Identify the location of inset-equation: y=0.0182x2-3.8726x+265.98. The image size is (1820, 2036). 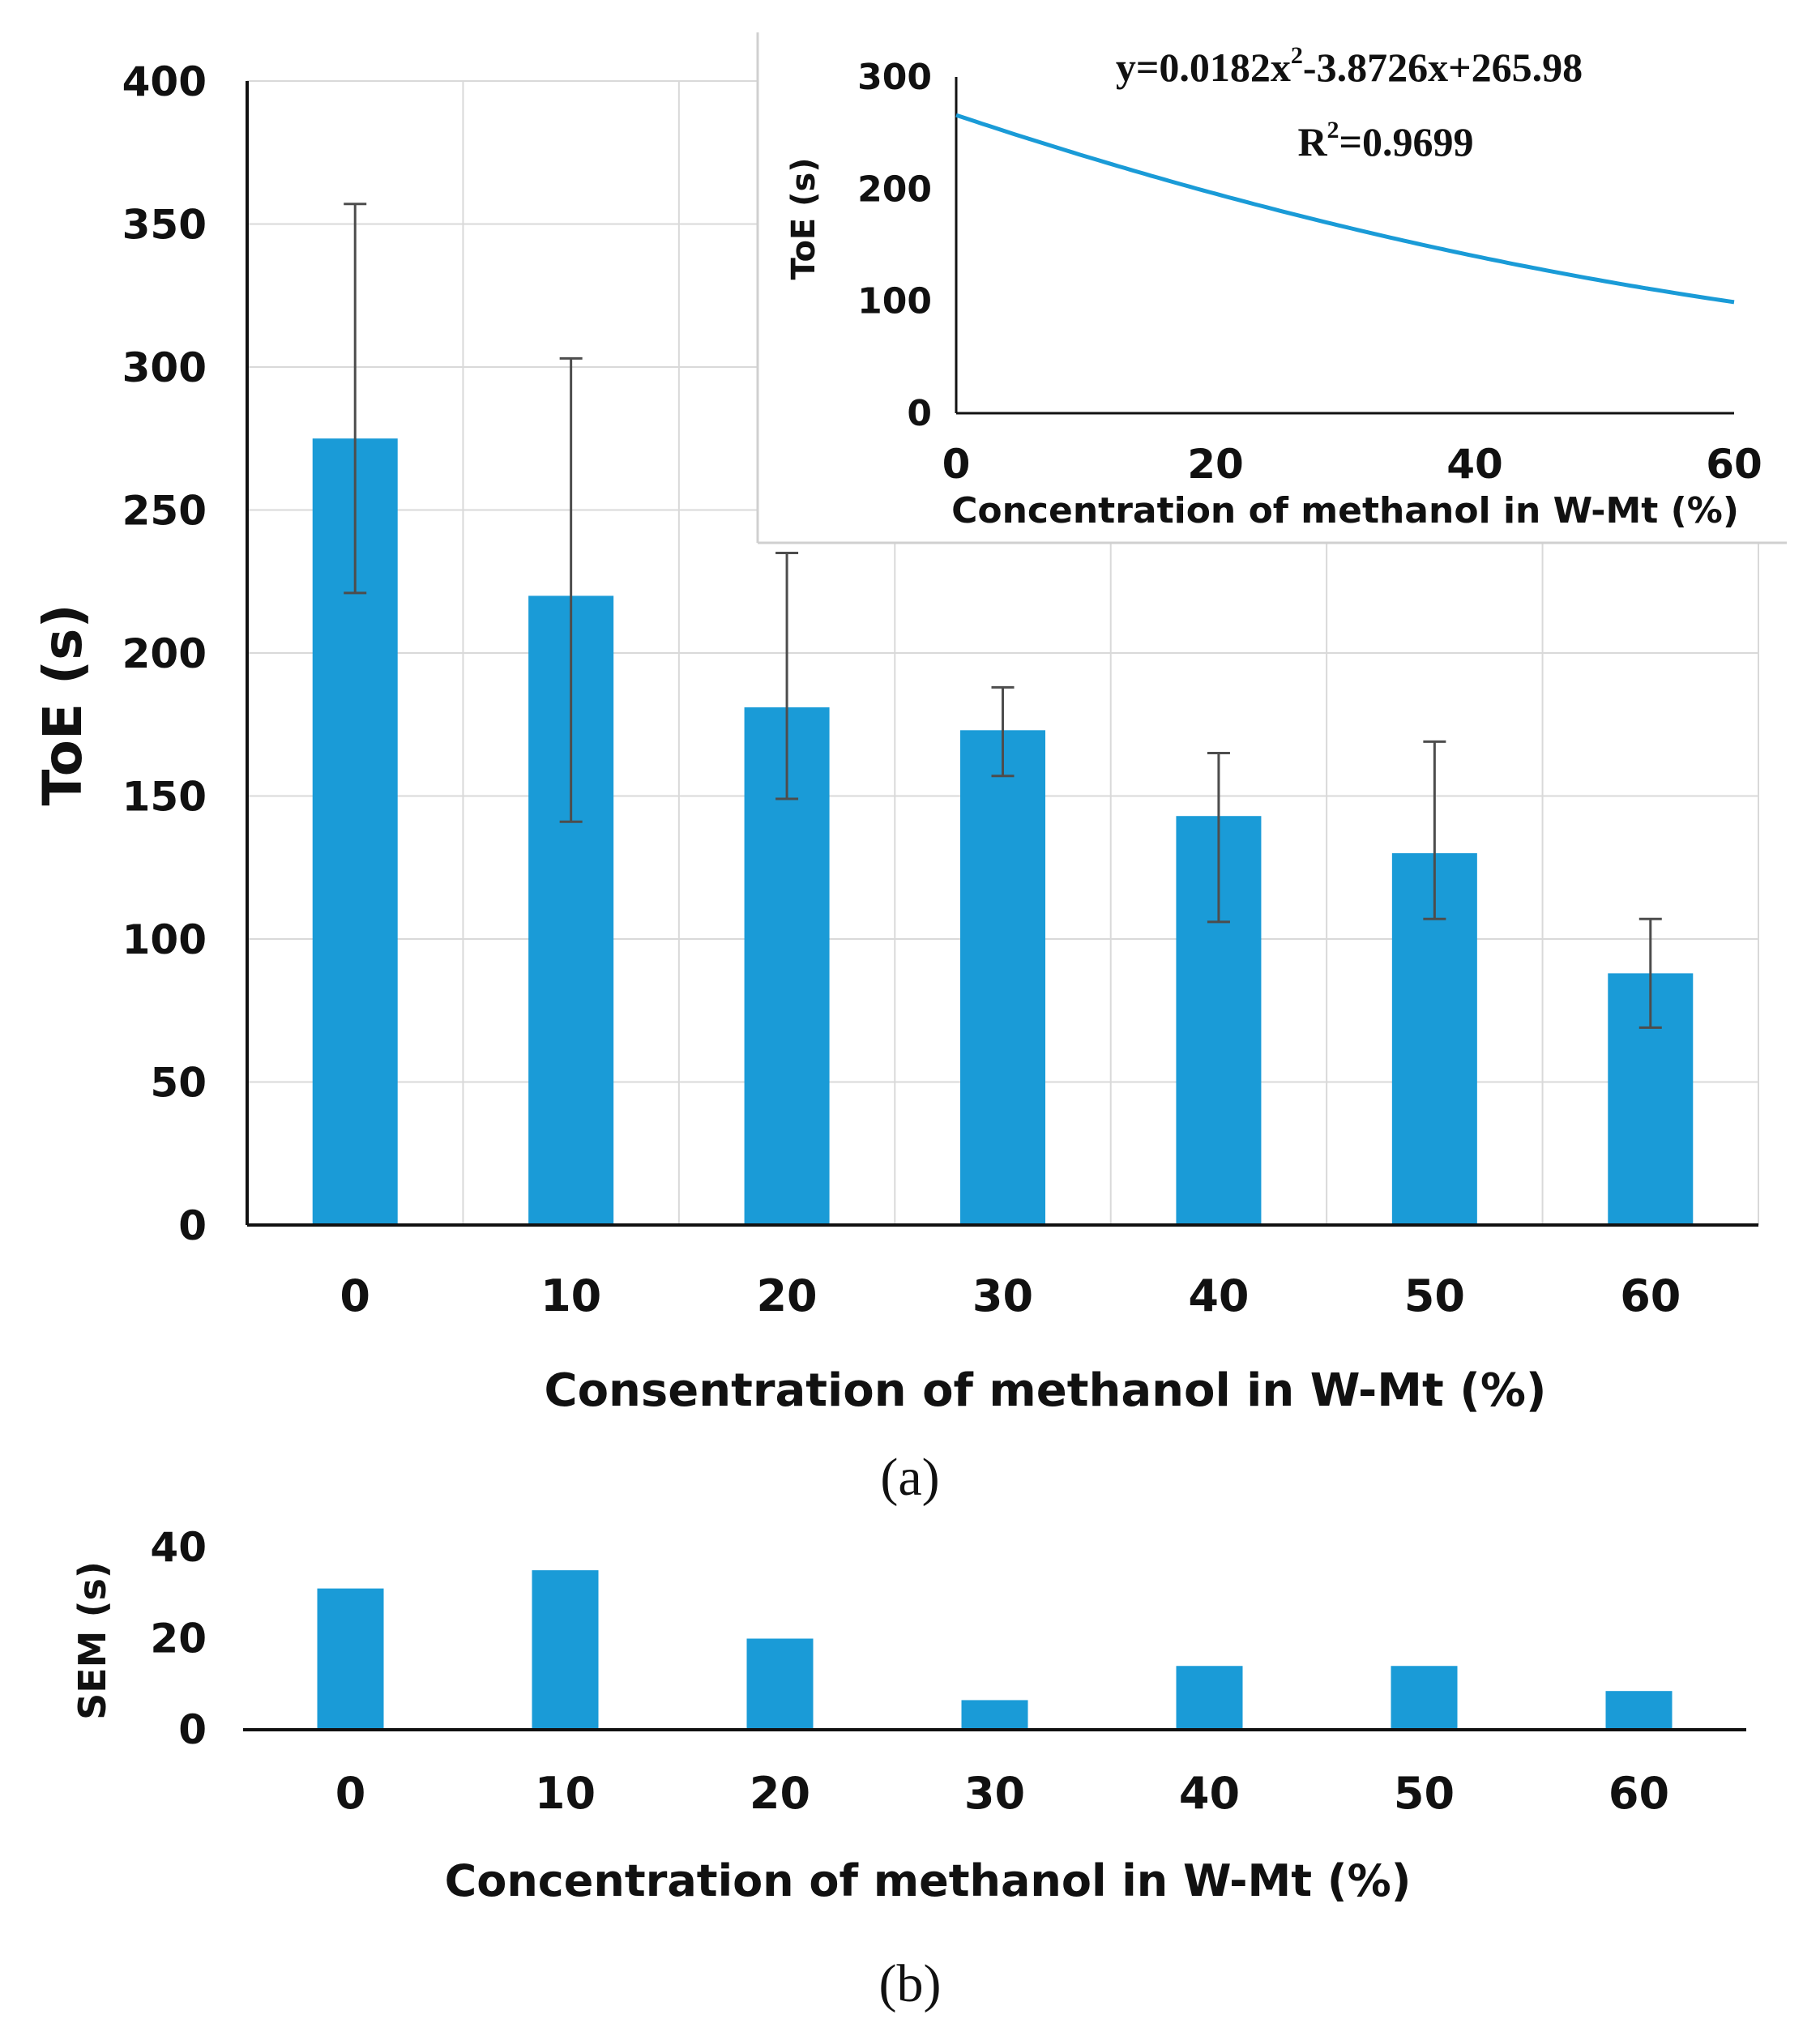
(1350, 66).